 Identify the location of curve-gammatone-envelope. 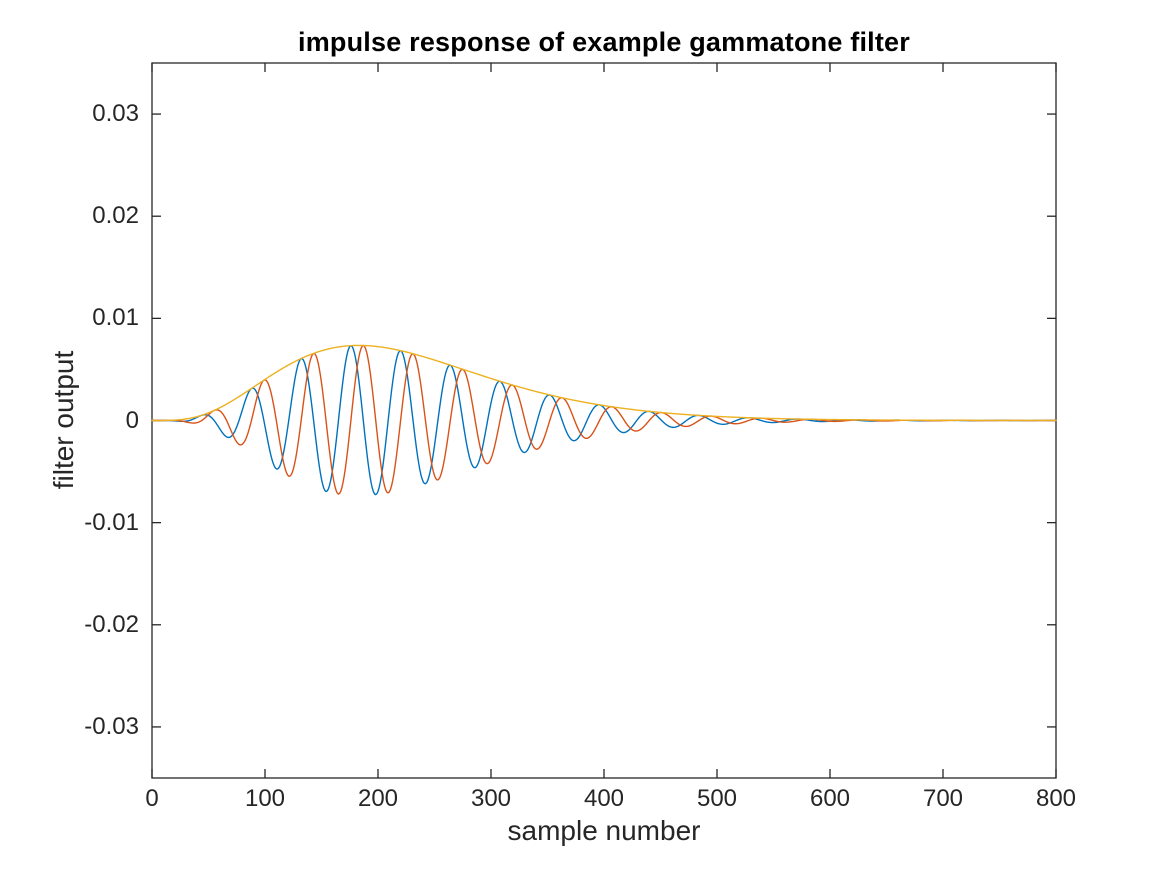
(604, 383).